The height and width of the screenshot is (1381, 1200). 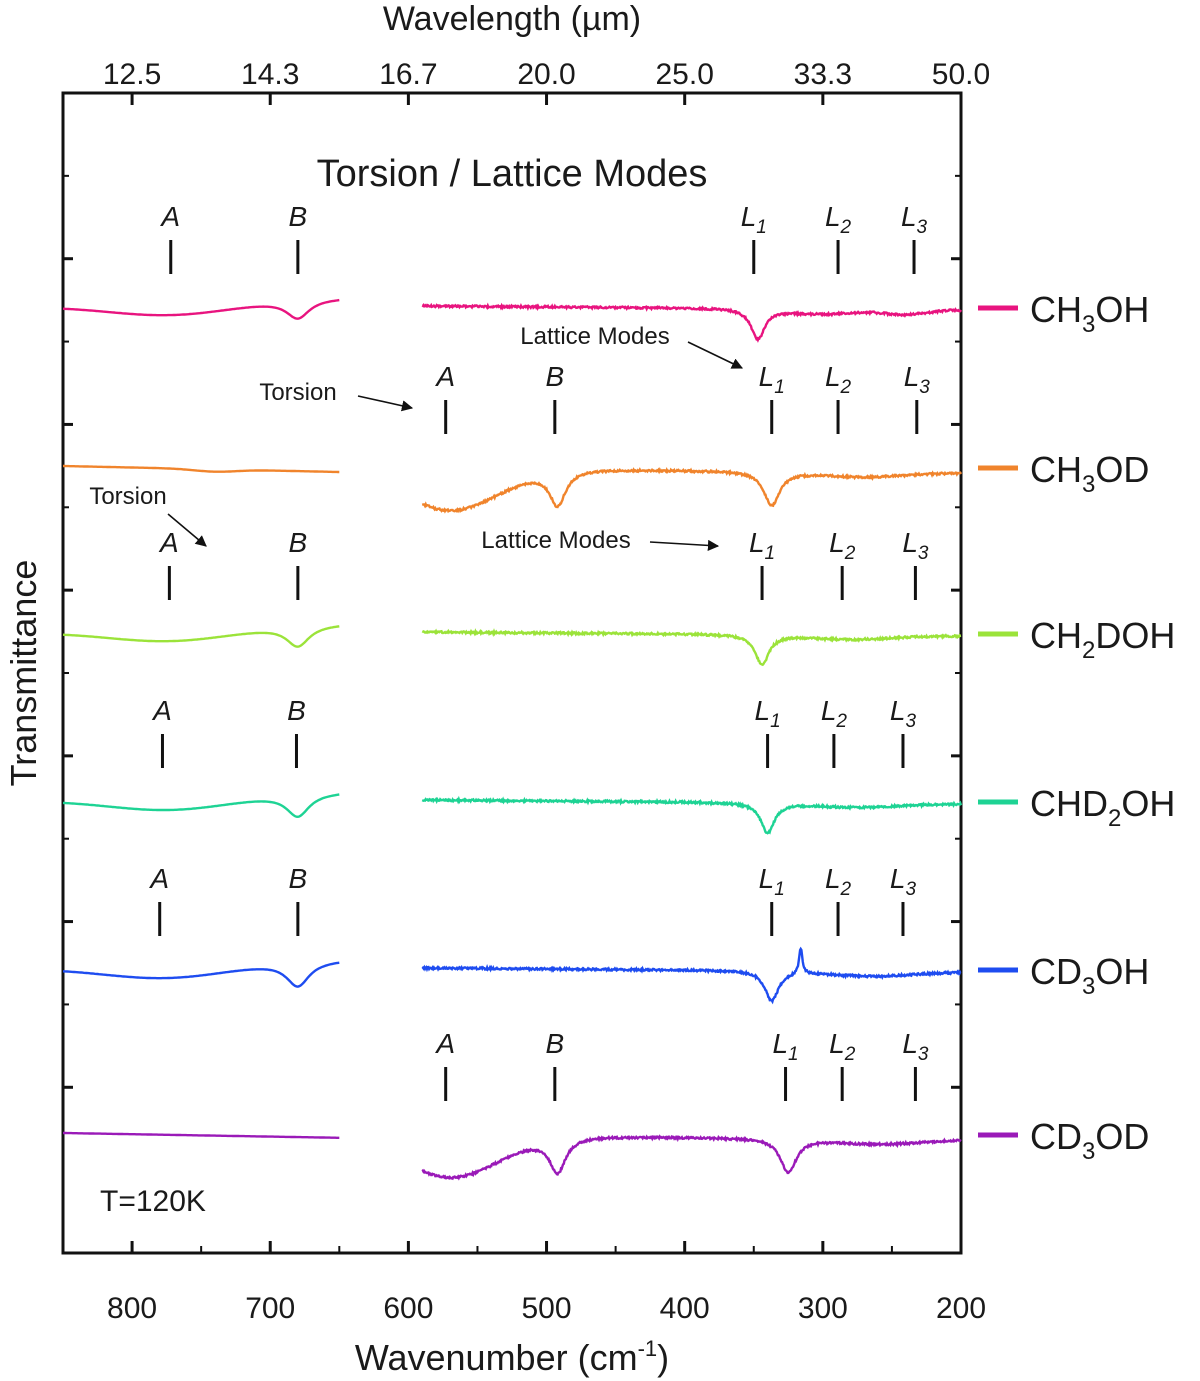 I want to click on series-CD3OD, so click(x=512, y=1156).